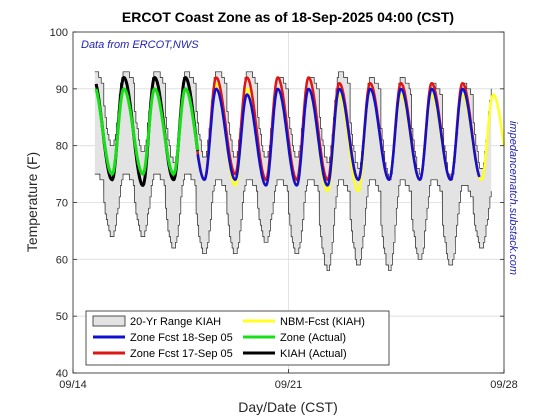  Describe the element at coordinates (62, 374) in the screenshot. I see `y-tick-label: 40` at that location.